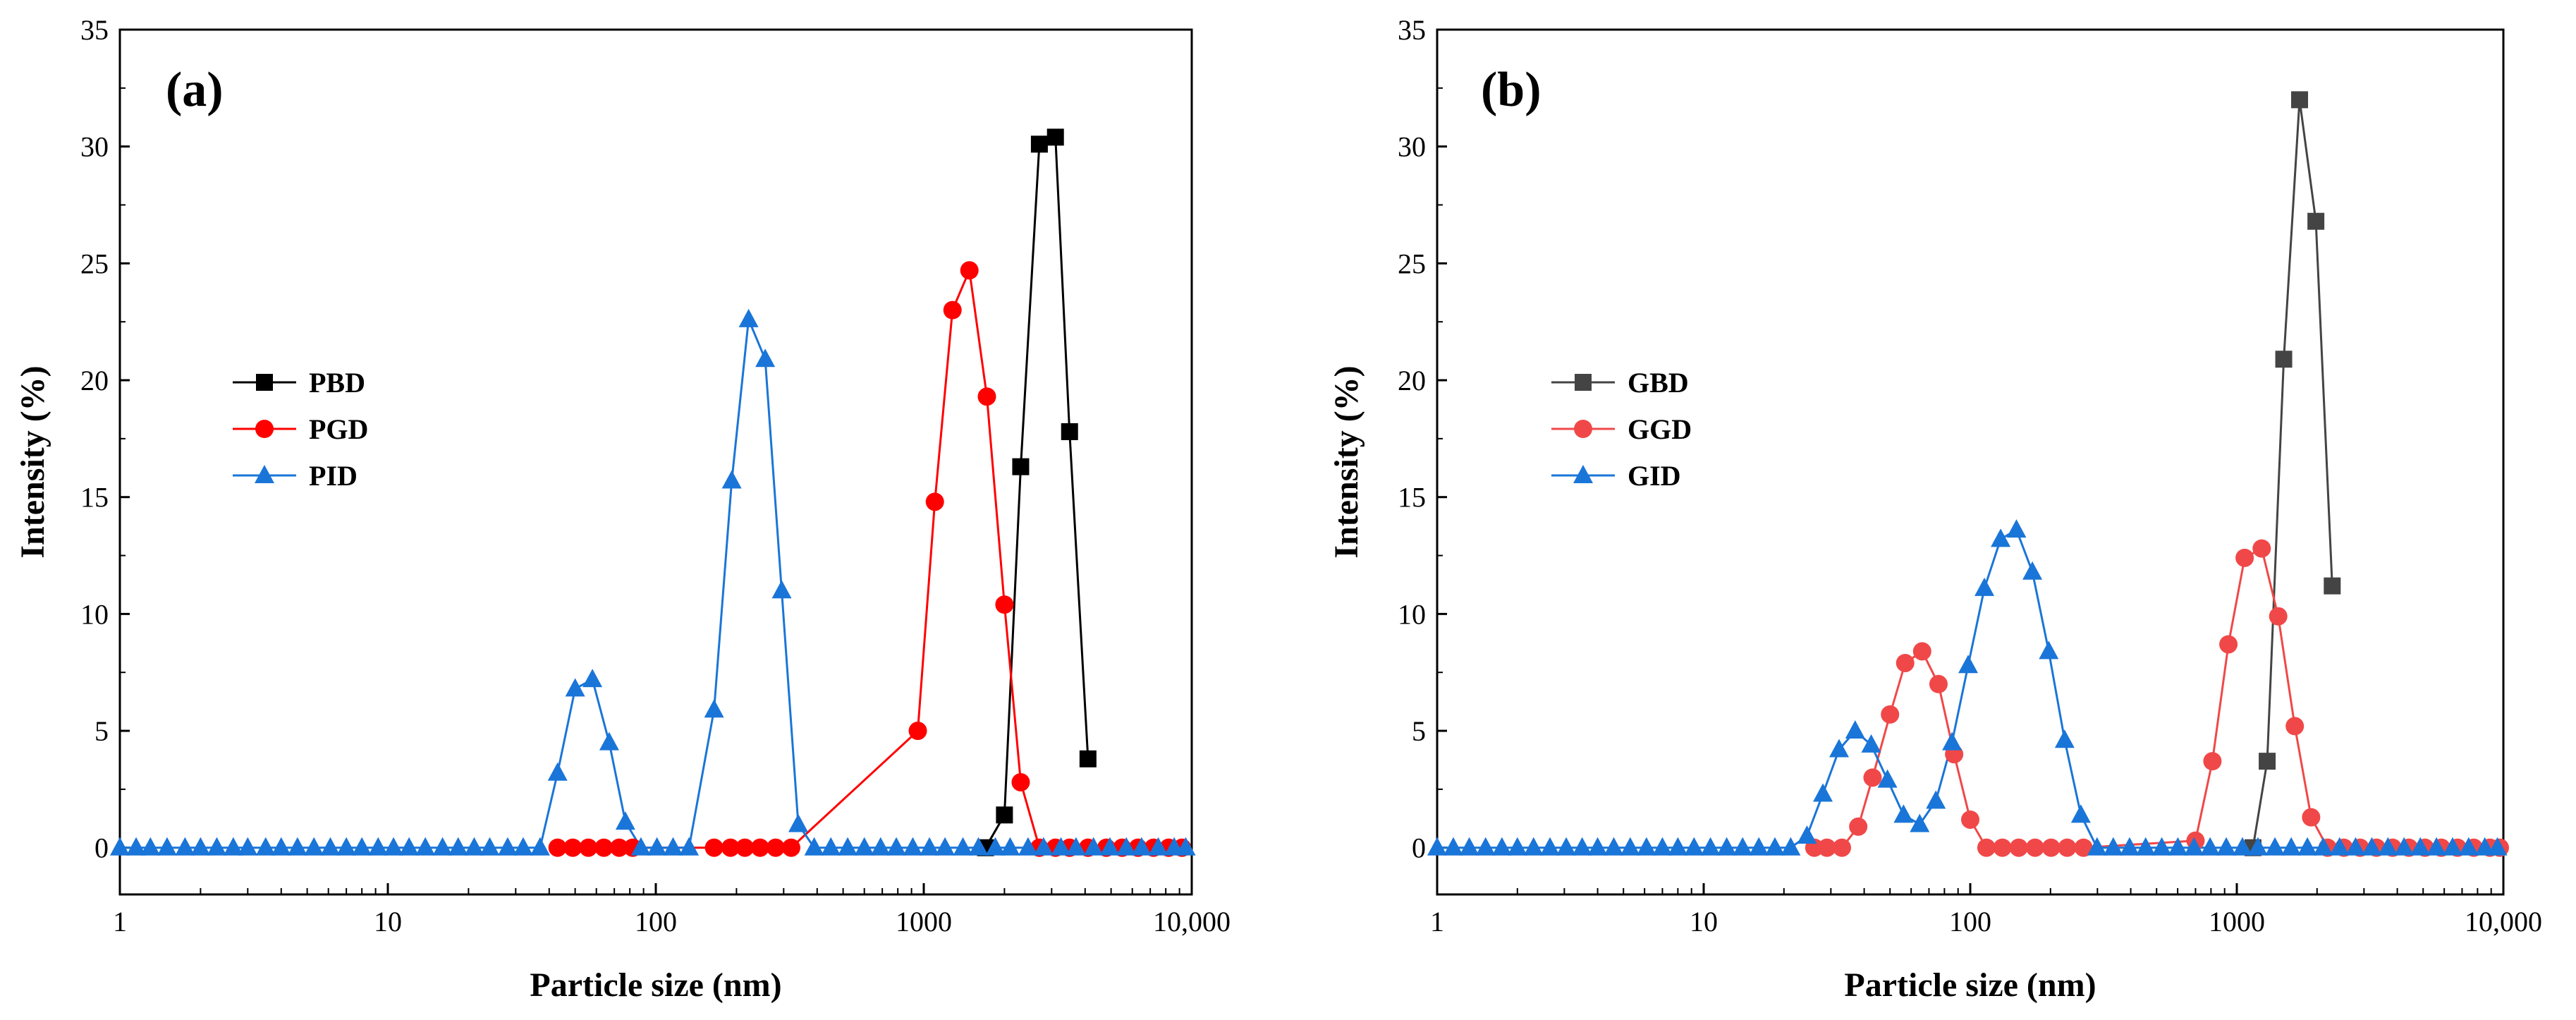  What do you see at coordinates (1412, 147) in the screenshot?
I see `y-tick-label: 30` at bounding box center [1412, 147].